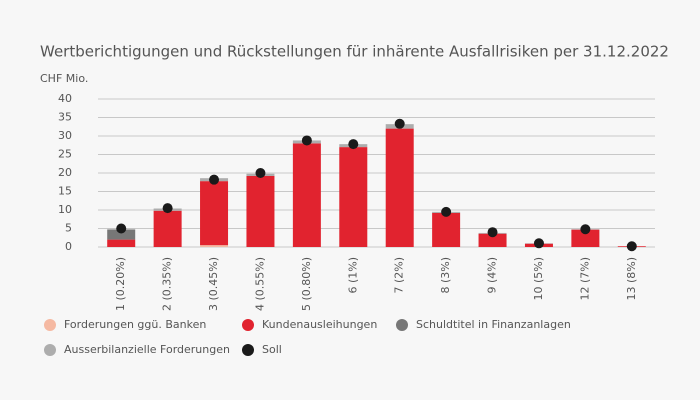 The image size is (700, 400). Describe the element at coordinates (399, 275) in the screenshot. I see `x-tick-label: 7 (2%)` at that location.